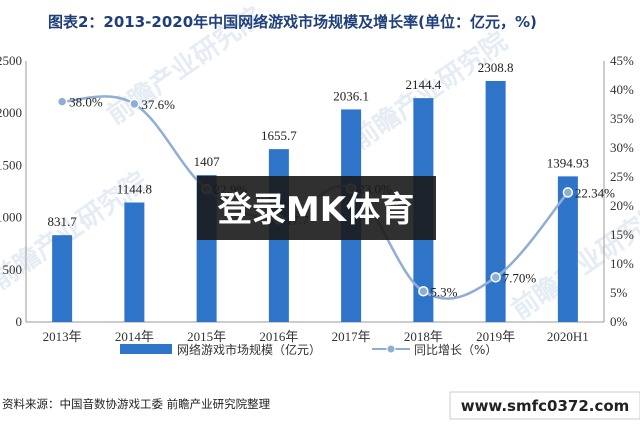  I want to click on left-tick-label: 2000, so click(11, 112).